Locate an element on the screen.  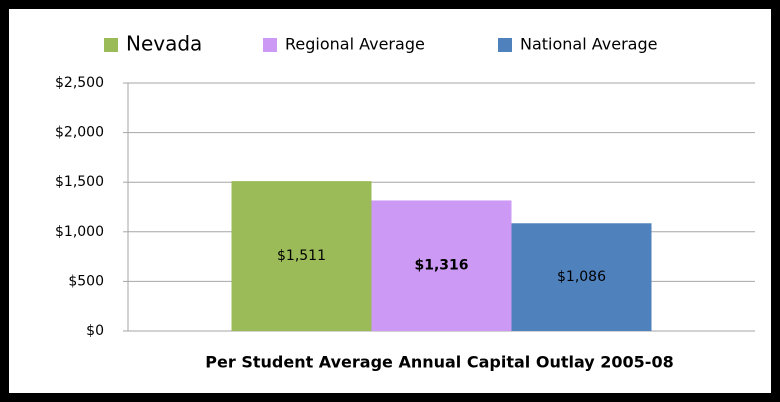
y-tick-label: $500 is located at coordinates (86, 281).